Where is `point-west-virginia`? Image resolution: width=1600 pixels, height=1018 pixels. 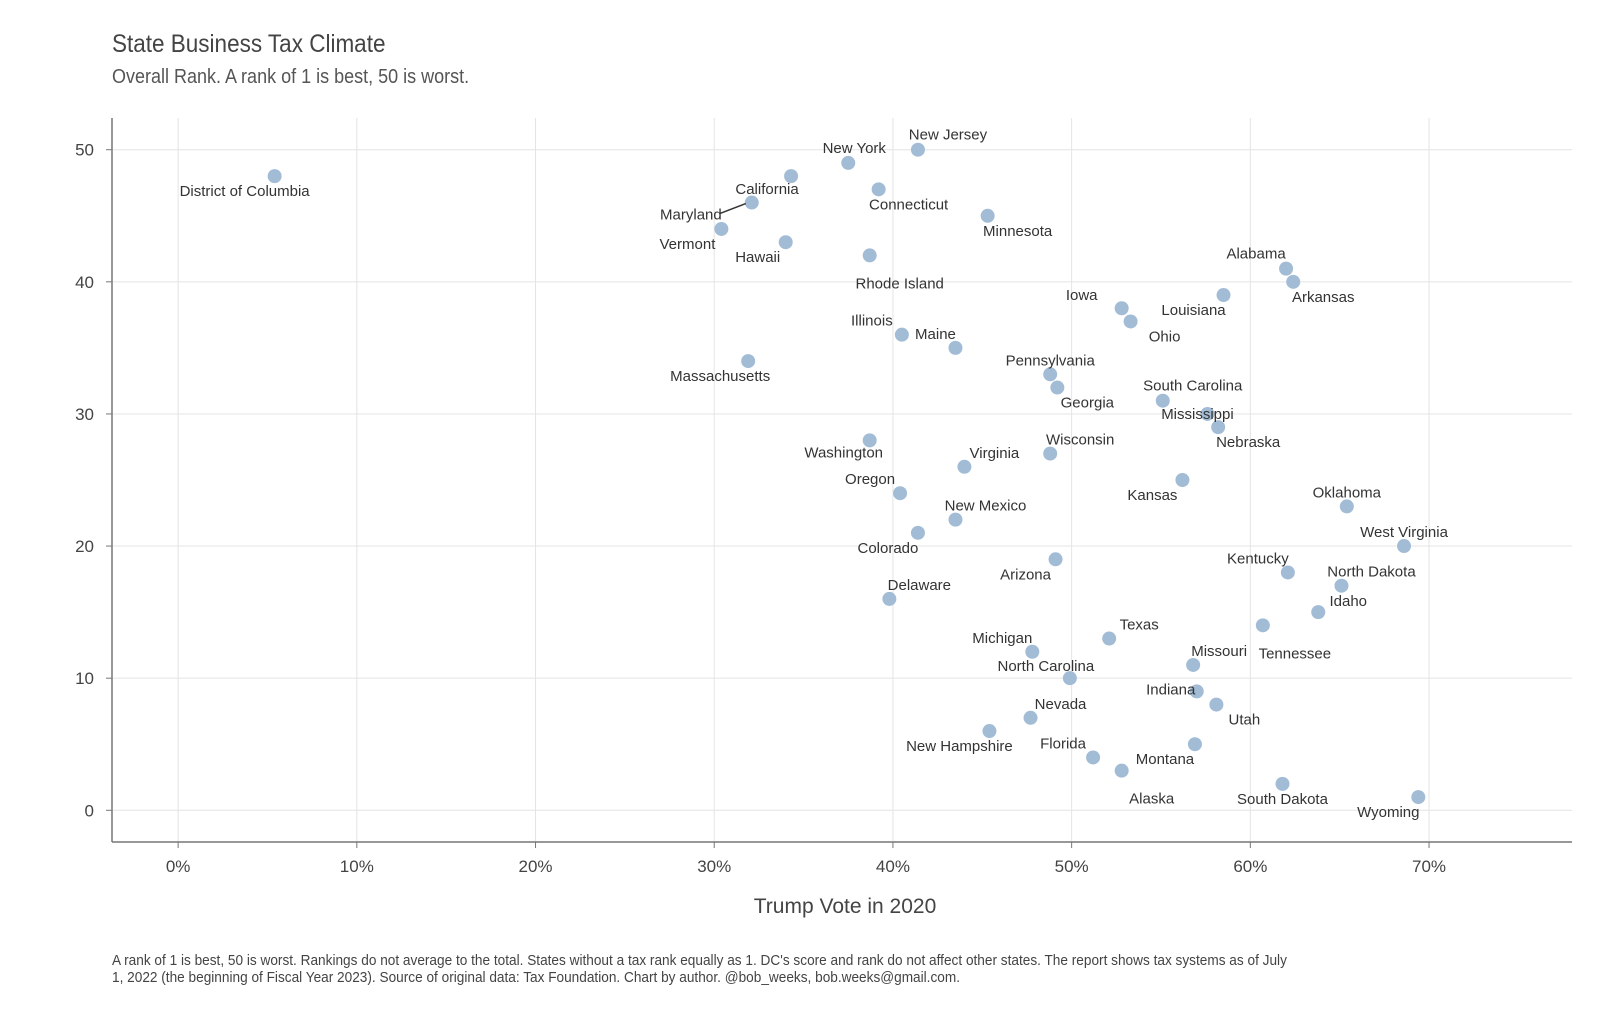 point-west-virginia is located at coordinates (1404, 546).